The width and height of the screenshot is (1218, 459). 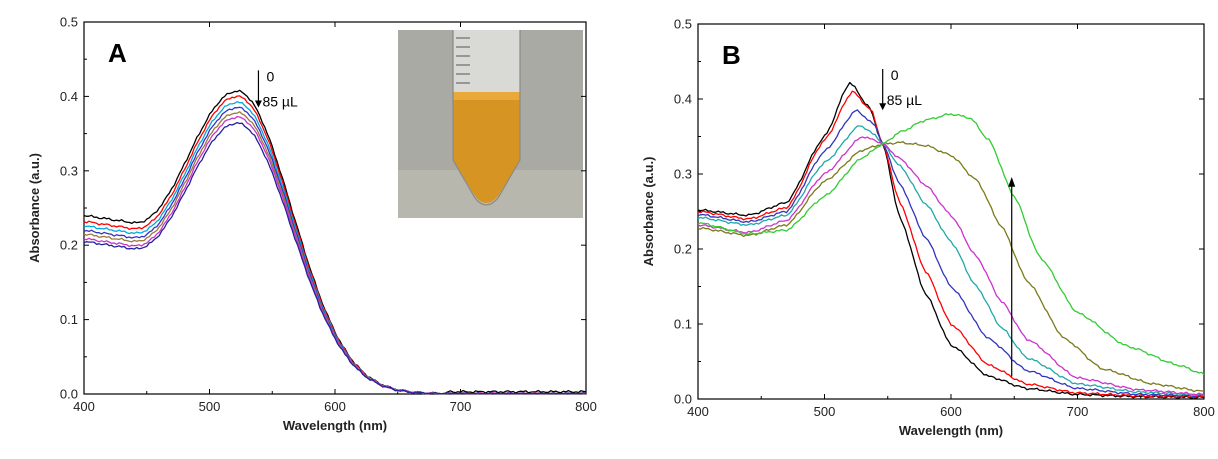 What do you see at coordinates (731, 55) in the screenshot?
I see `panel-label: B` at bounding box center [731, 55].